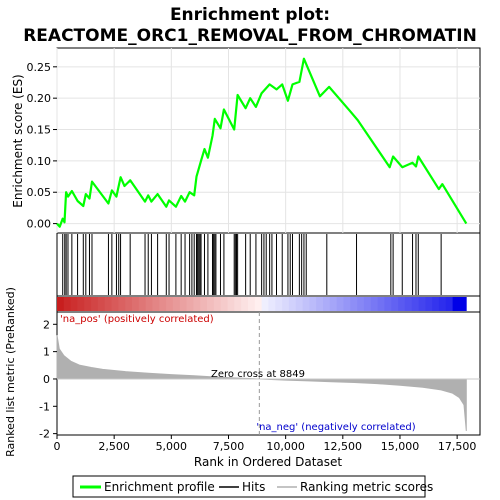  Describe the element at coordinates (39, 224) in the screenshot. I see `es-ytick-label: 0.00` at that location.